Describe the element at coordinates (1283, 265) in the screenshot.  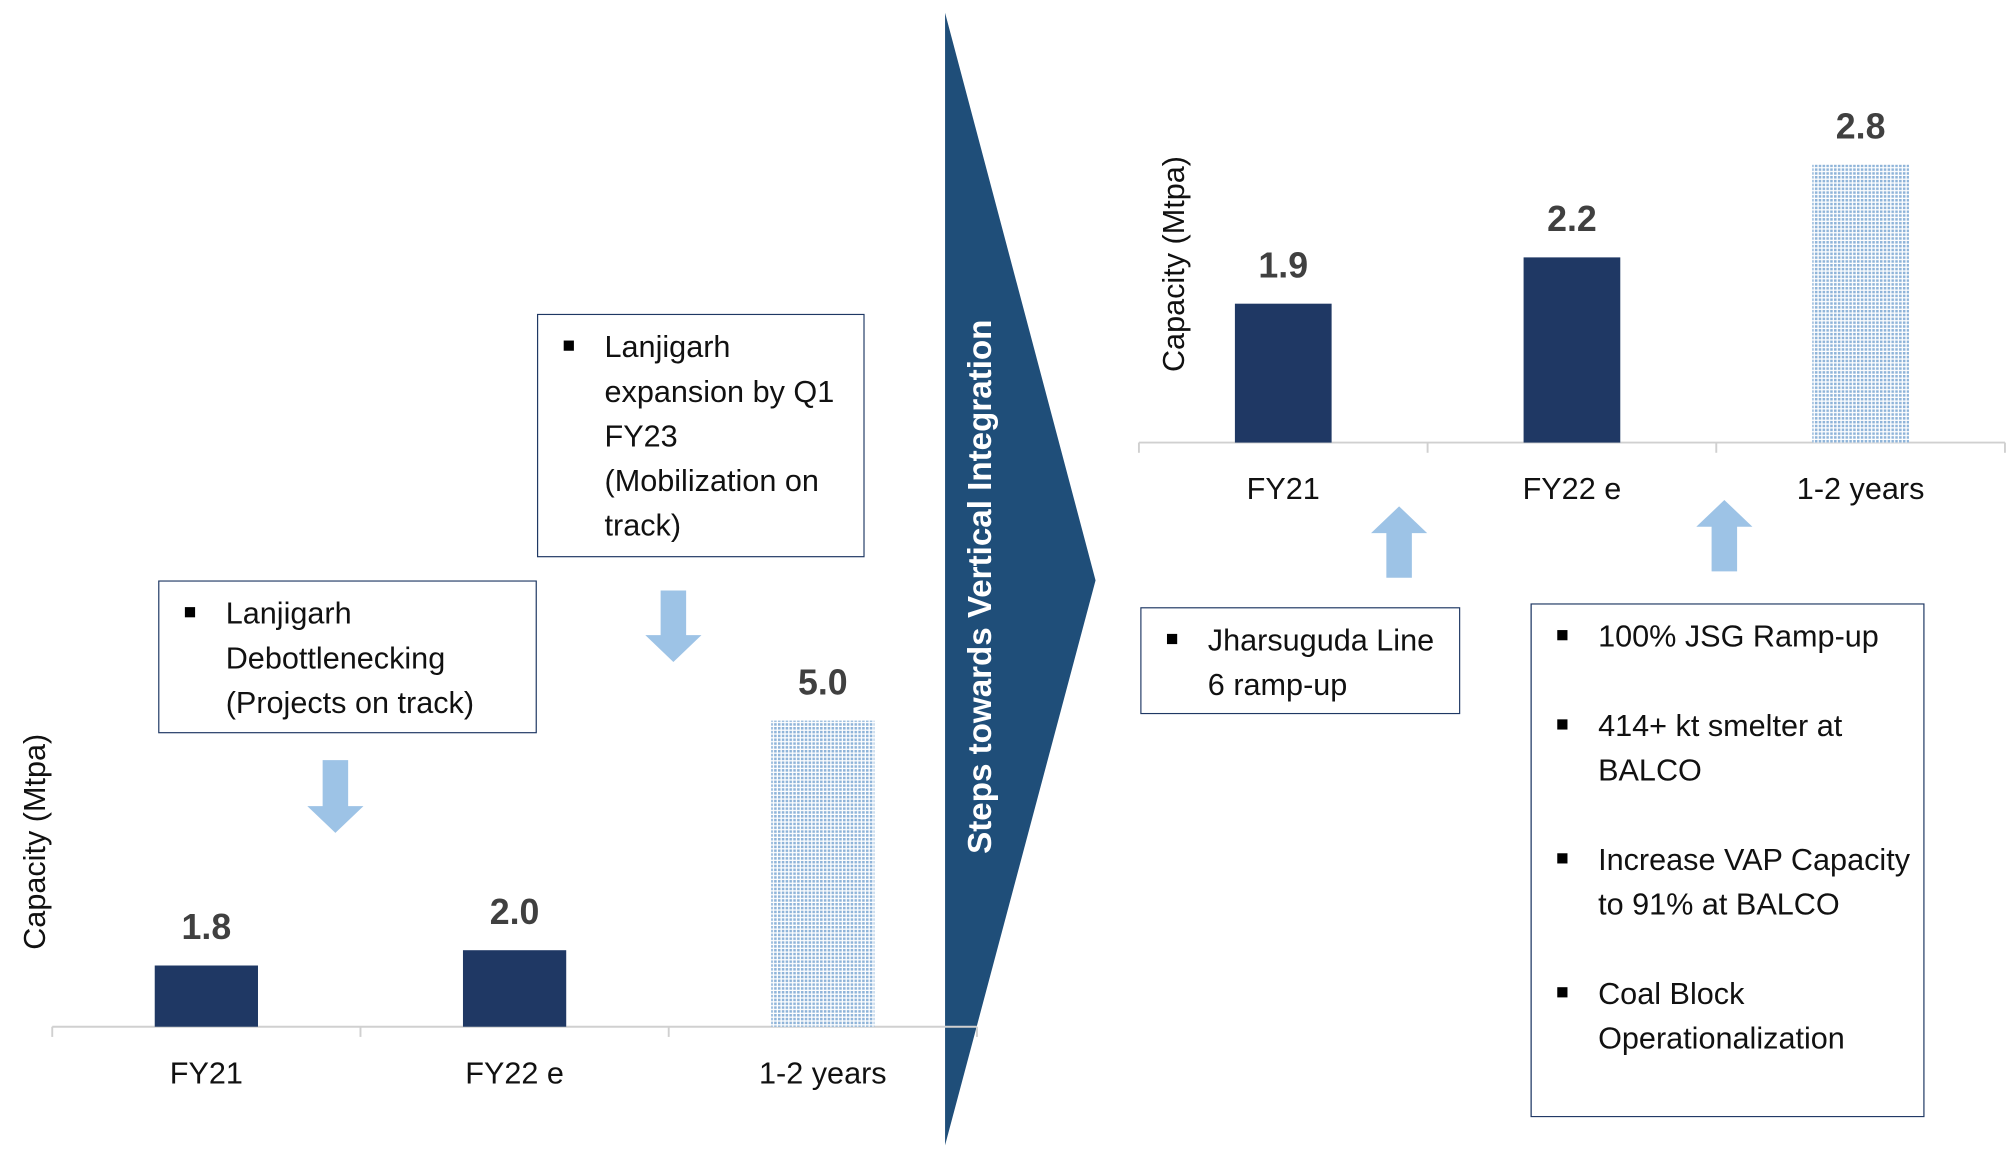
I see `value-label: 1.9` at that location.